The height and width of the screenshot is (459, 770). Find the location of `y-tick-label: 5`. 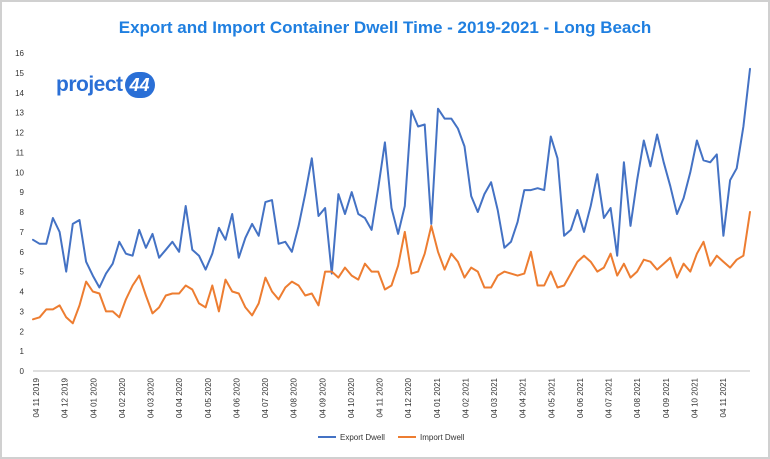

y-tick-label: 5 is located at coordinates (22, 272).